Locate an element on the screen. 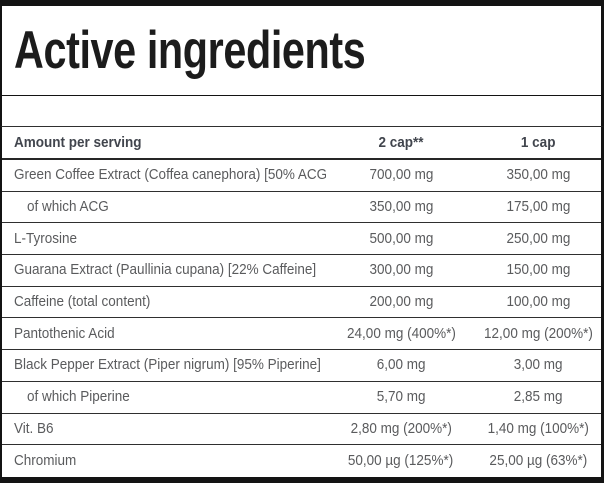  top-bar-divider is located at coordinates (302, 3).